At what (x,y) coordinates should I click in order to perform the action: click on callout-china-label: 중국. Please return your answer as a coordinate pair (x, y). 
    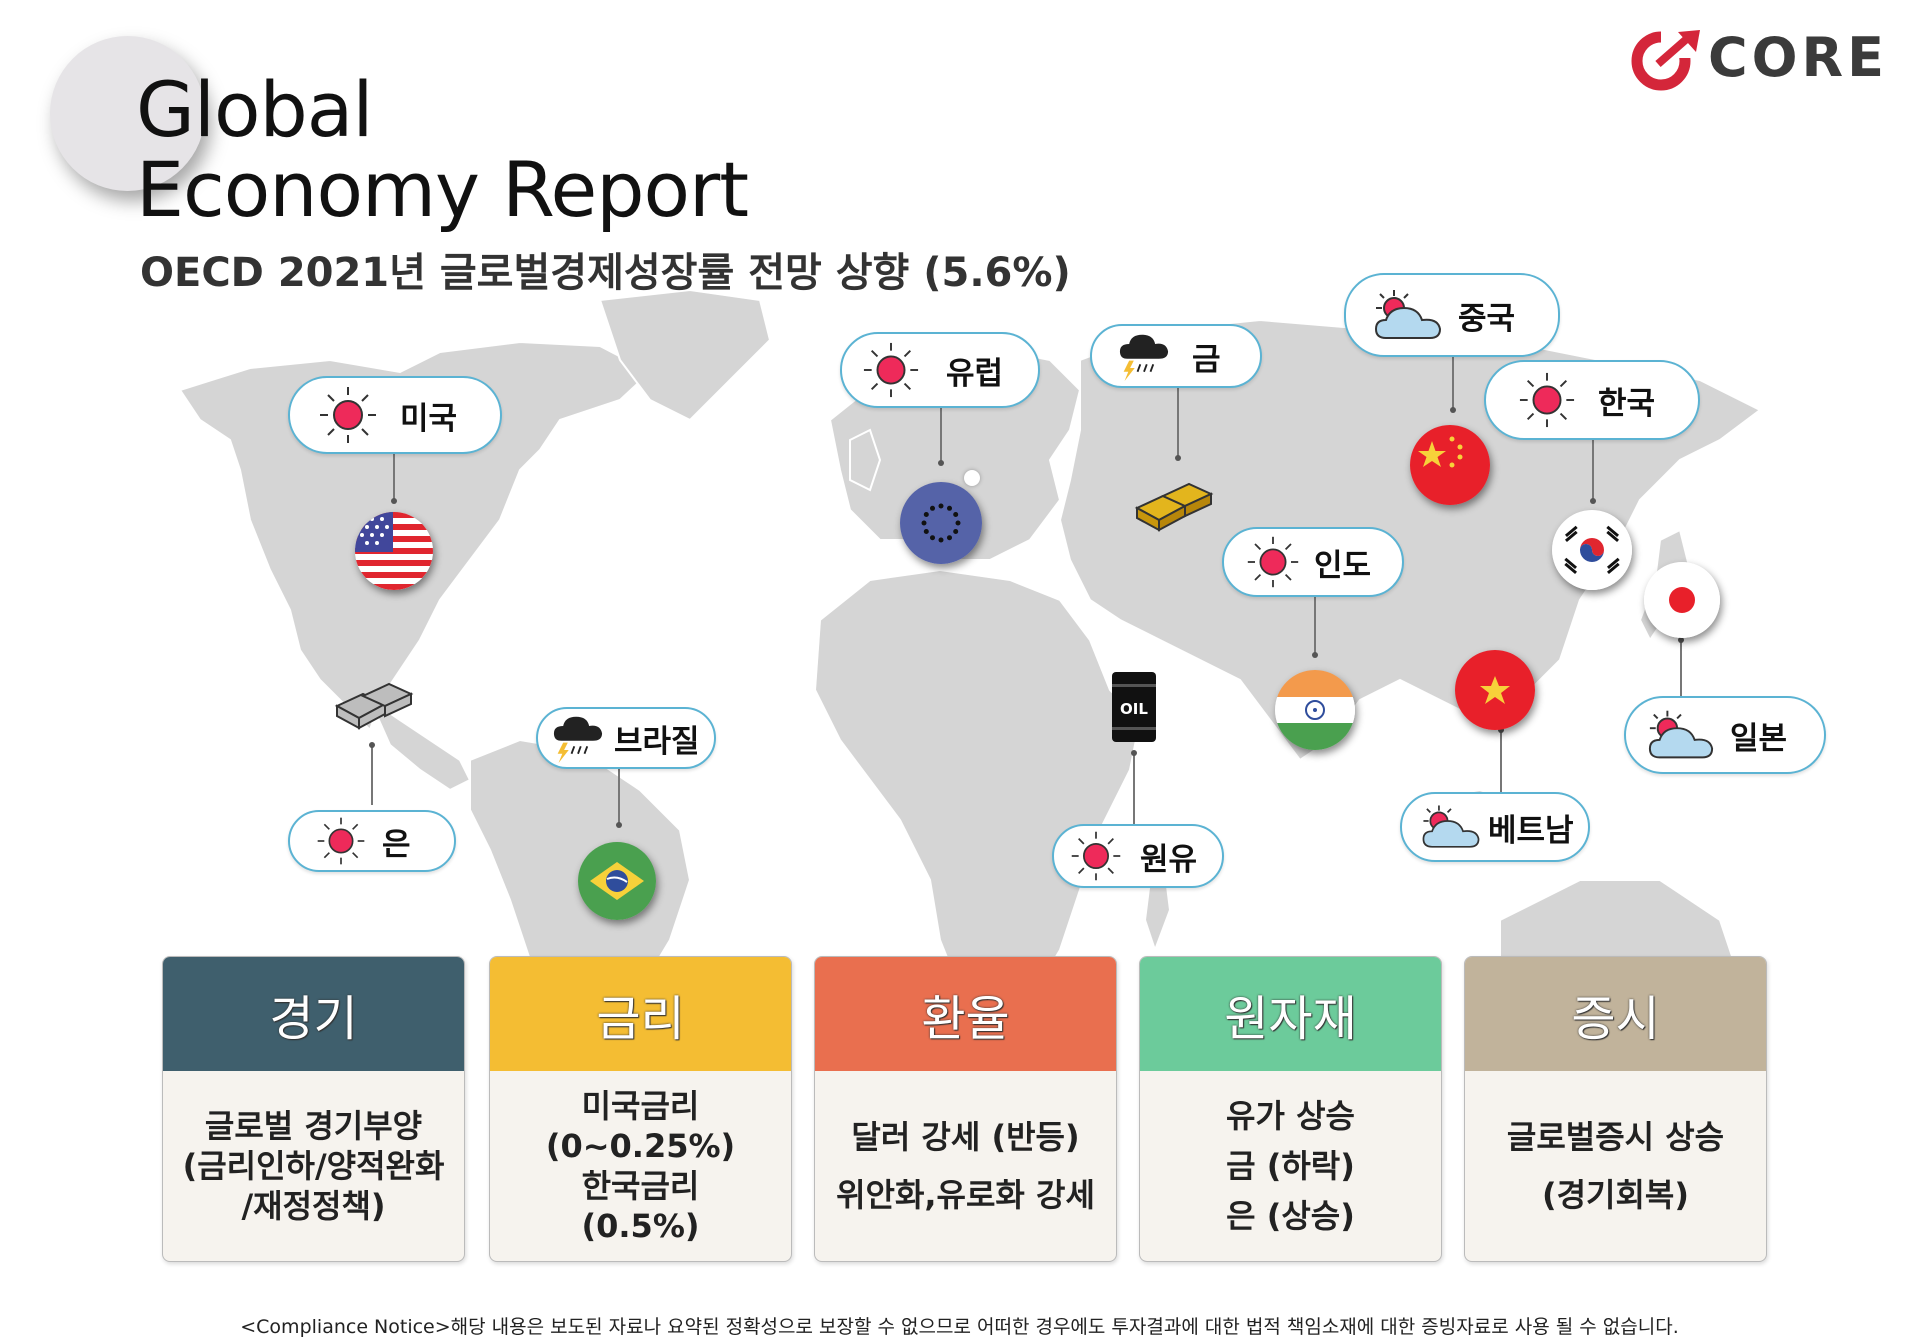
    Looking at the image, I should click on (1487, 318).